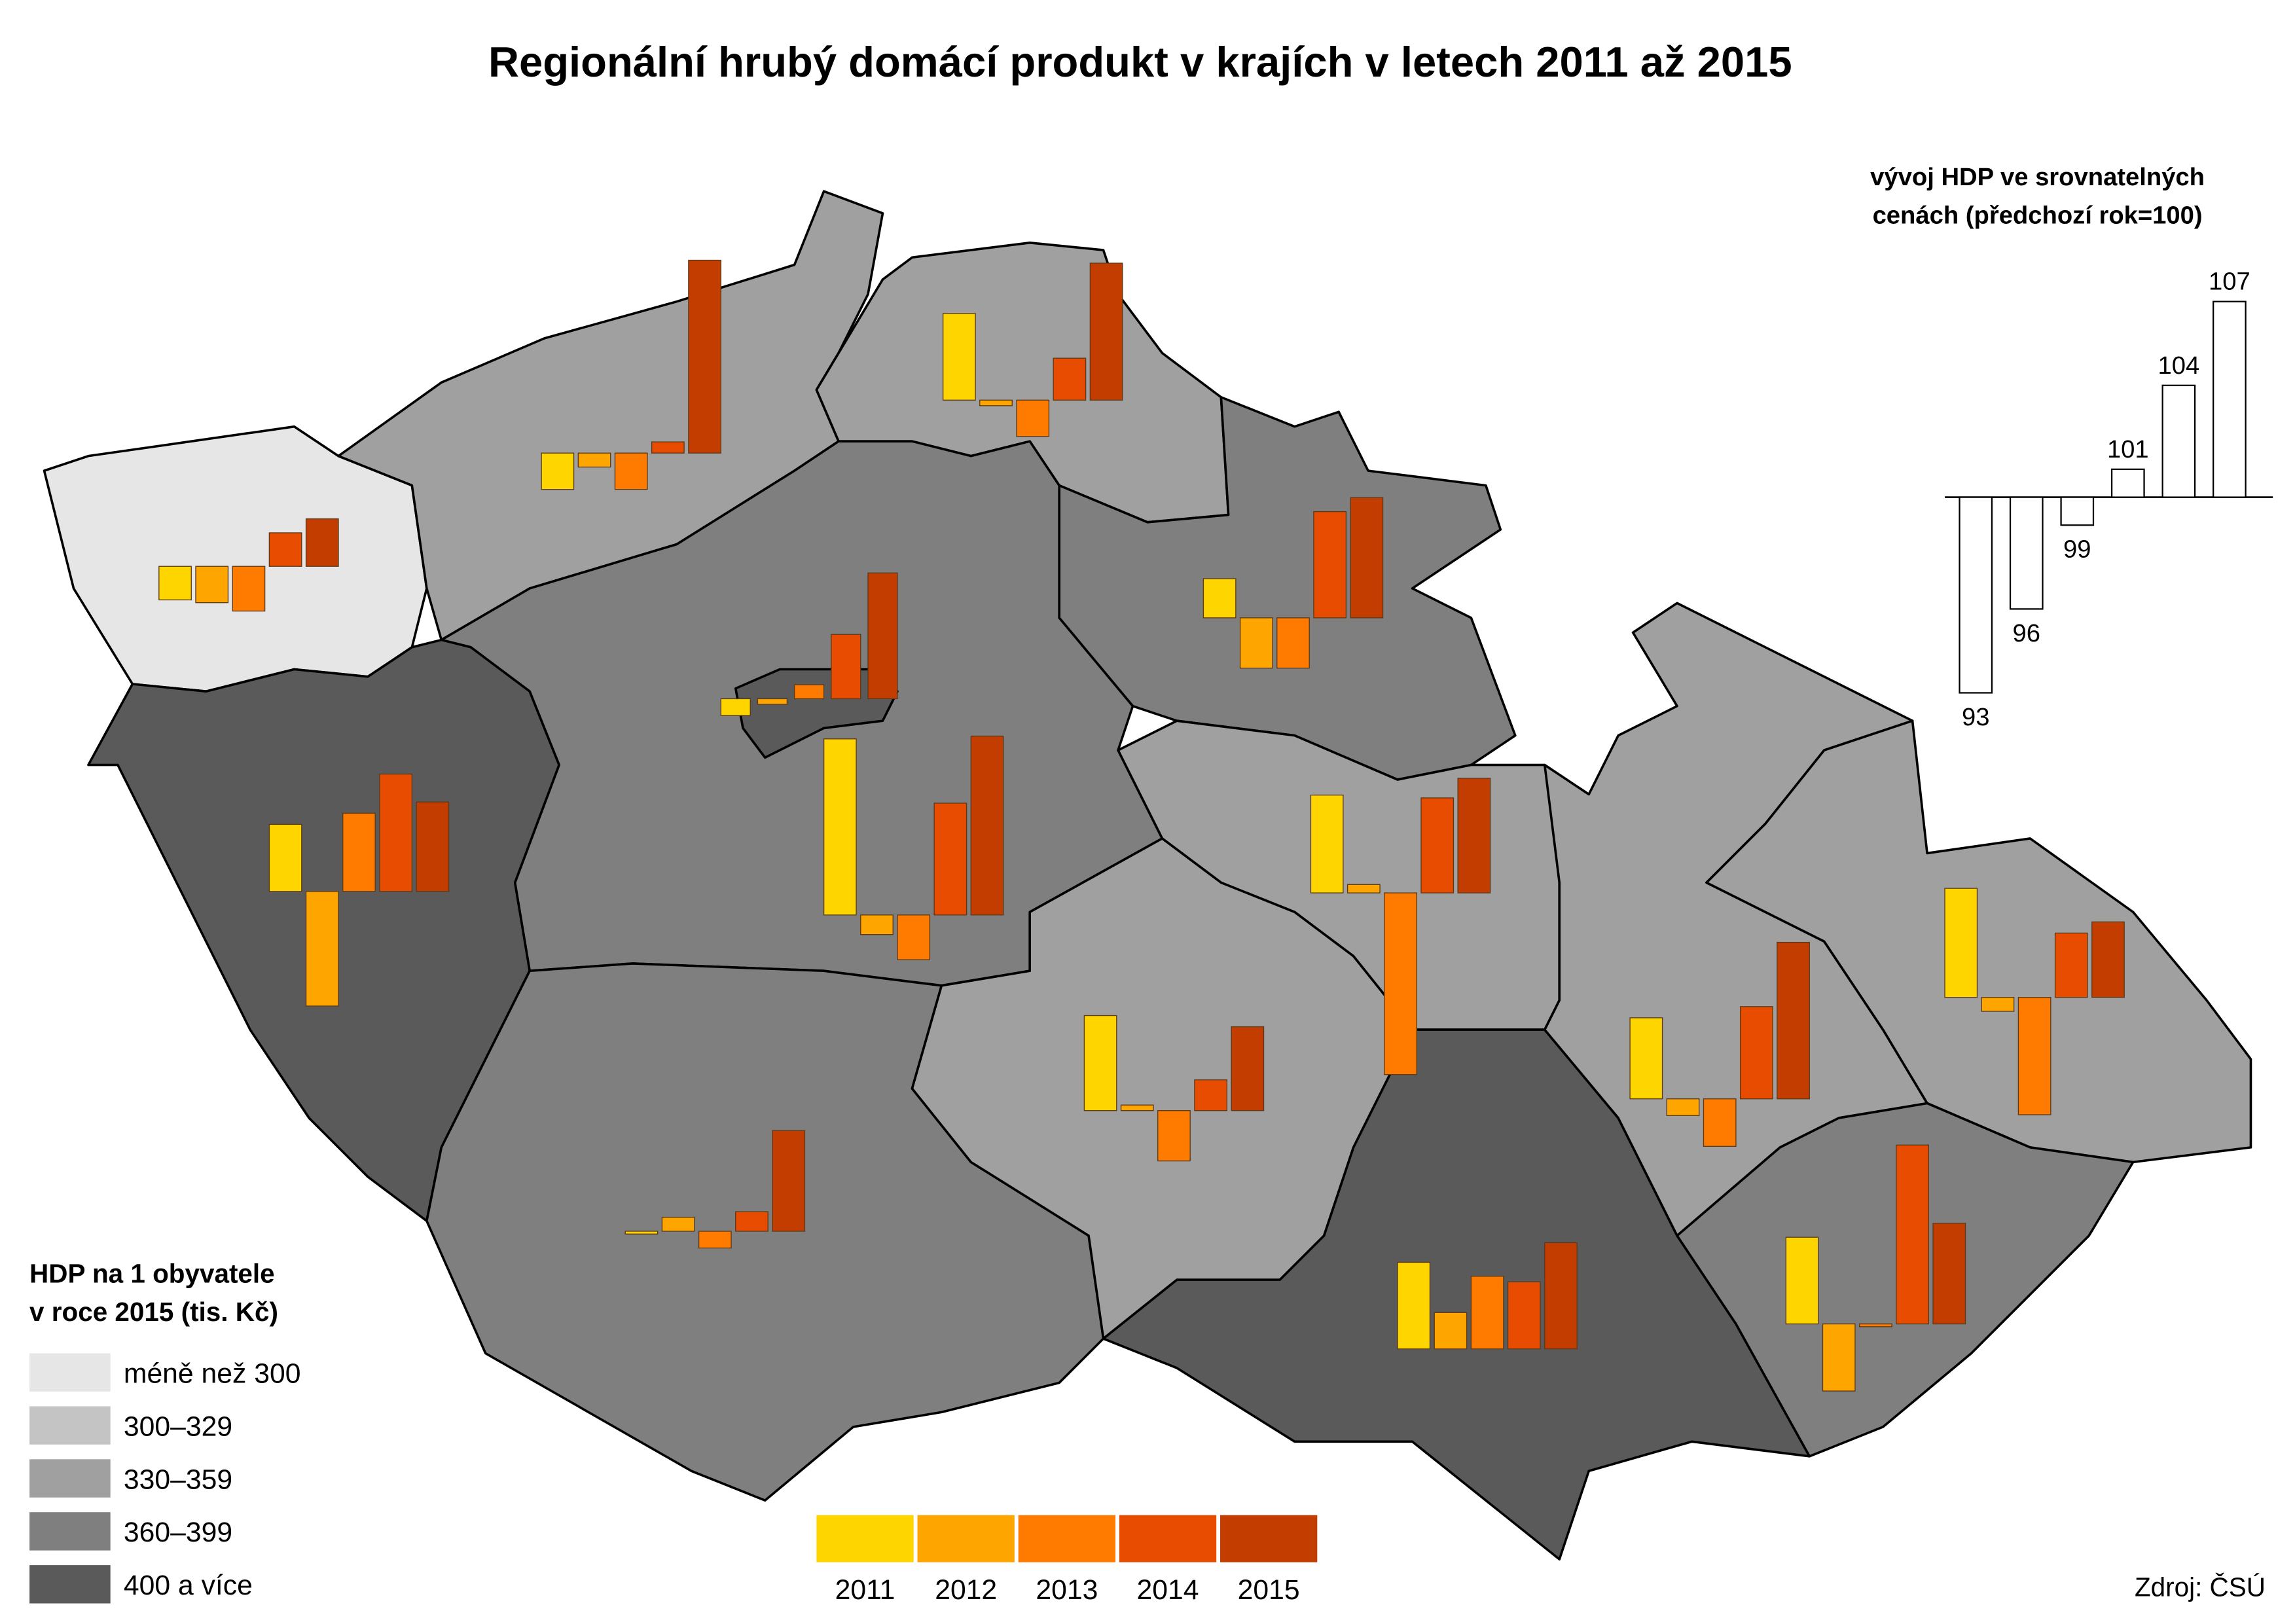  I want to click on source: Zdroj: ČSÚ, so click(2201, 1587).